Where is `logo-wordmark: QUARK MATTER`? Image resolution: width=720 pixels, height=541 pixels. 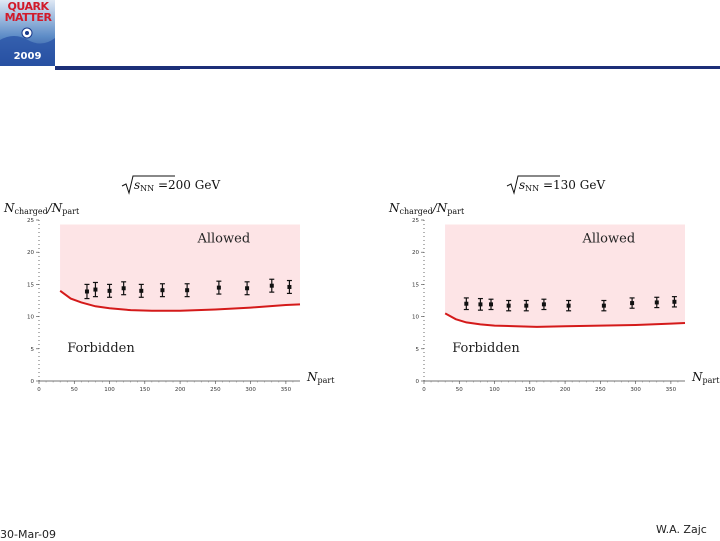 logo-wordmark: QUARK MATTER is located at coordinates (28, 12).